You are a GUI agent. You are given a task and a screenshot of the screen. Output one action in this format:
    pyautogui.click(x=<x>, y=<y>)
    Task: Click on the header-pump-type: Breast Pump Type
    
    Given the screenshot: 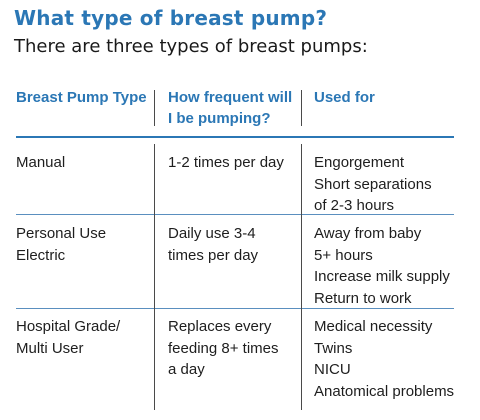 What is the action you would take?
    pyautogui.click(x=81, y=97)
    